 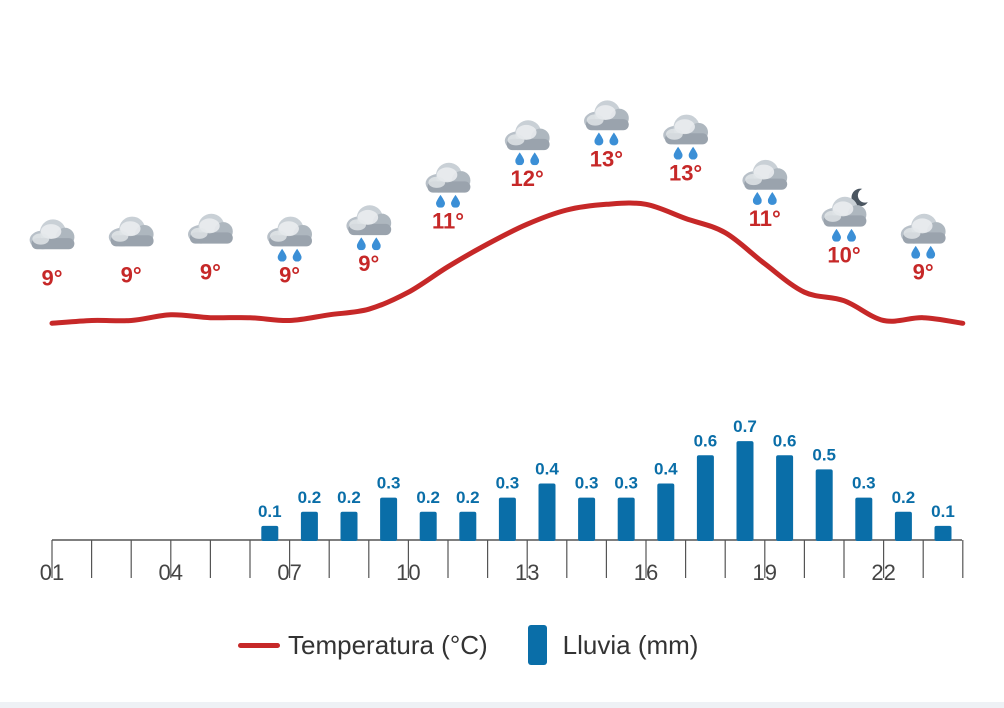 What do you see at coordinates (537, 645) in the screenshot?
I see `legend-rain-swatch` at bounding box center [537, 645].